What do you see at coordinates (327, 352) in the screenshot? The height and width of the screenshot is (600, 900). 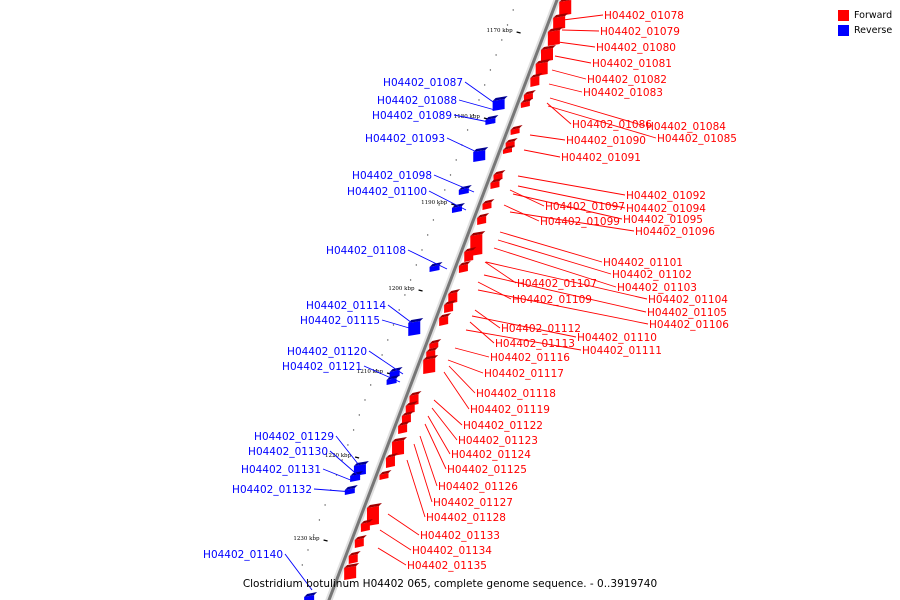 I see `gene-label-reverse: H04402_01120` at bounding box center [327, 352].